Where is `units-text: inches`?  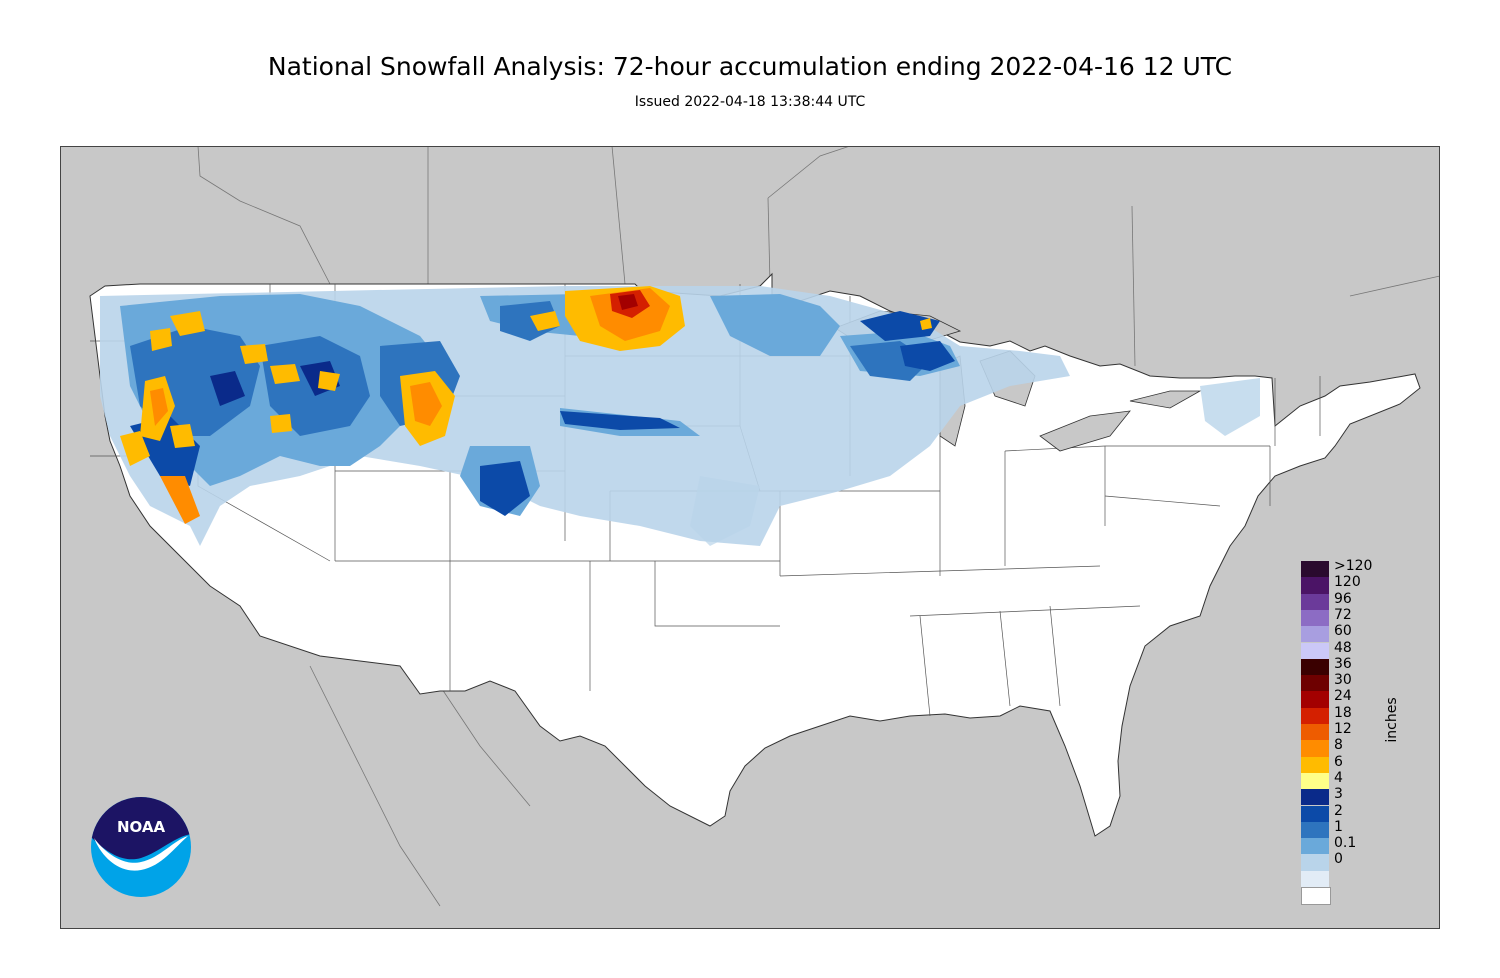 units-text: inches is located at coordinates (1392, 720).